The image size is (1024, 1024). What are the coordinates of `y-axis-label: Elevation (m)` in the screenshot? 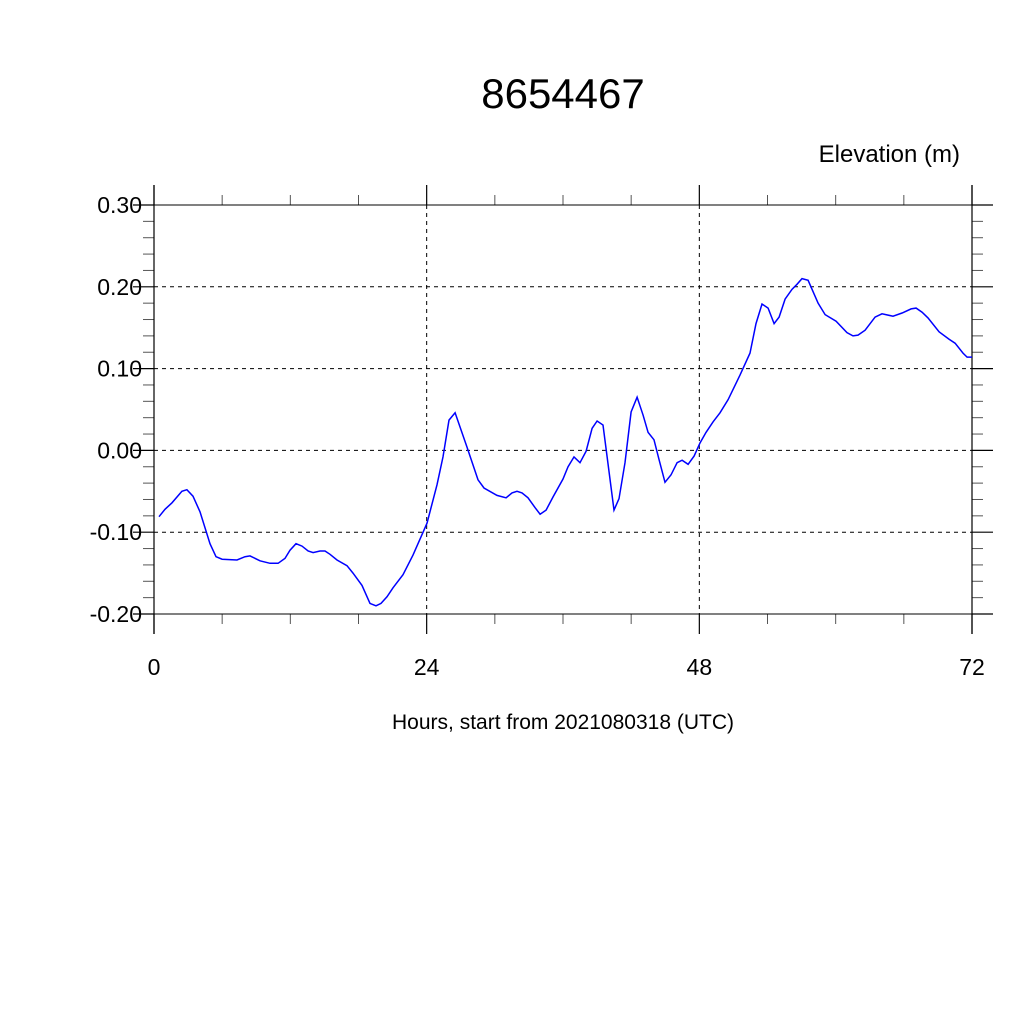 It's located at (889, 154).